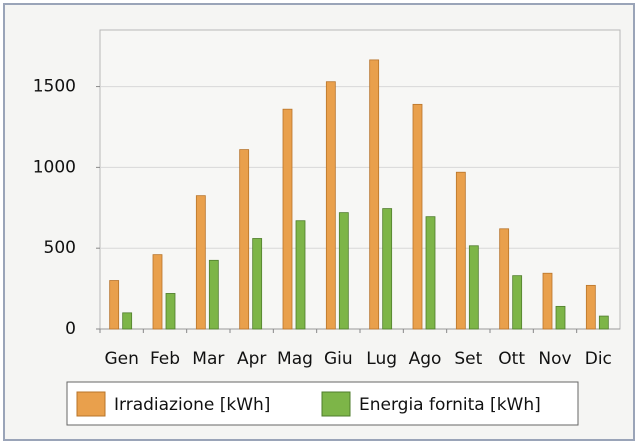 The width and height of the screenshot is (640, 446). I want to click on y-tick-label: 500, so click(60, 248).